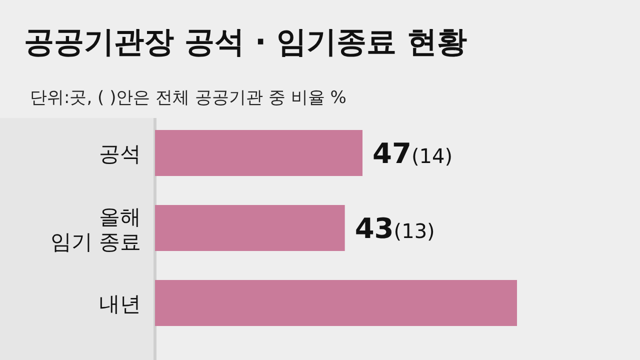  What do you see at coordinates (188, 98) in the screenshot?
I see `chart-subtitle: 단위:곳, ( )안은 전체 공공기관 중 비율 %` at bounding box center [188, 98].